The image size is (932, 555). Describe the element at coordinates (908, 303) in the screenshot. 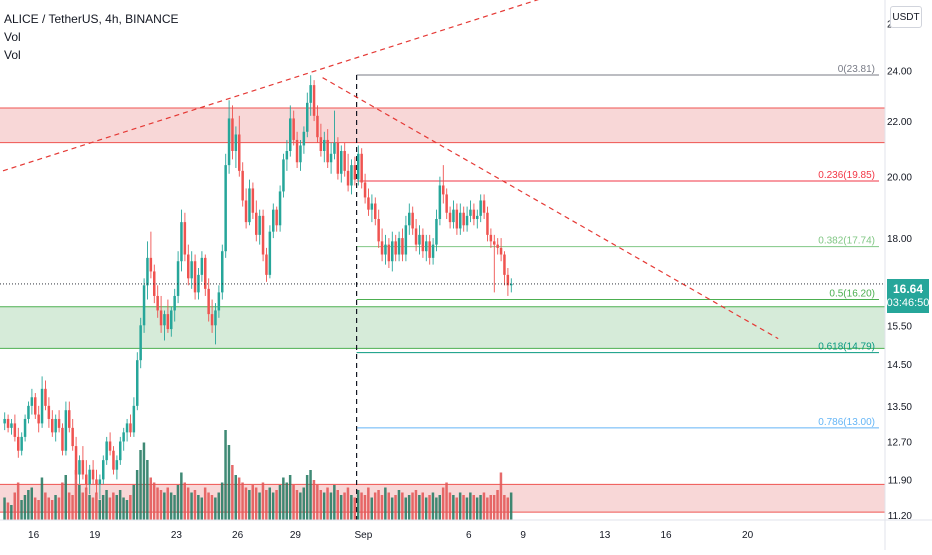

I see `bar-countdown: 03:46:50` at that location.